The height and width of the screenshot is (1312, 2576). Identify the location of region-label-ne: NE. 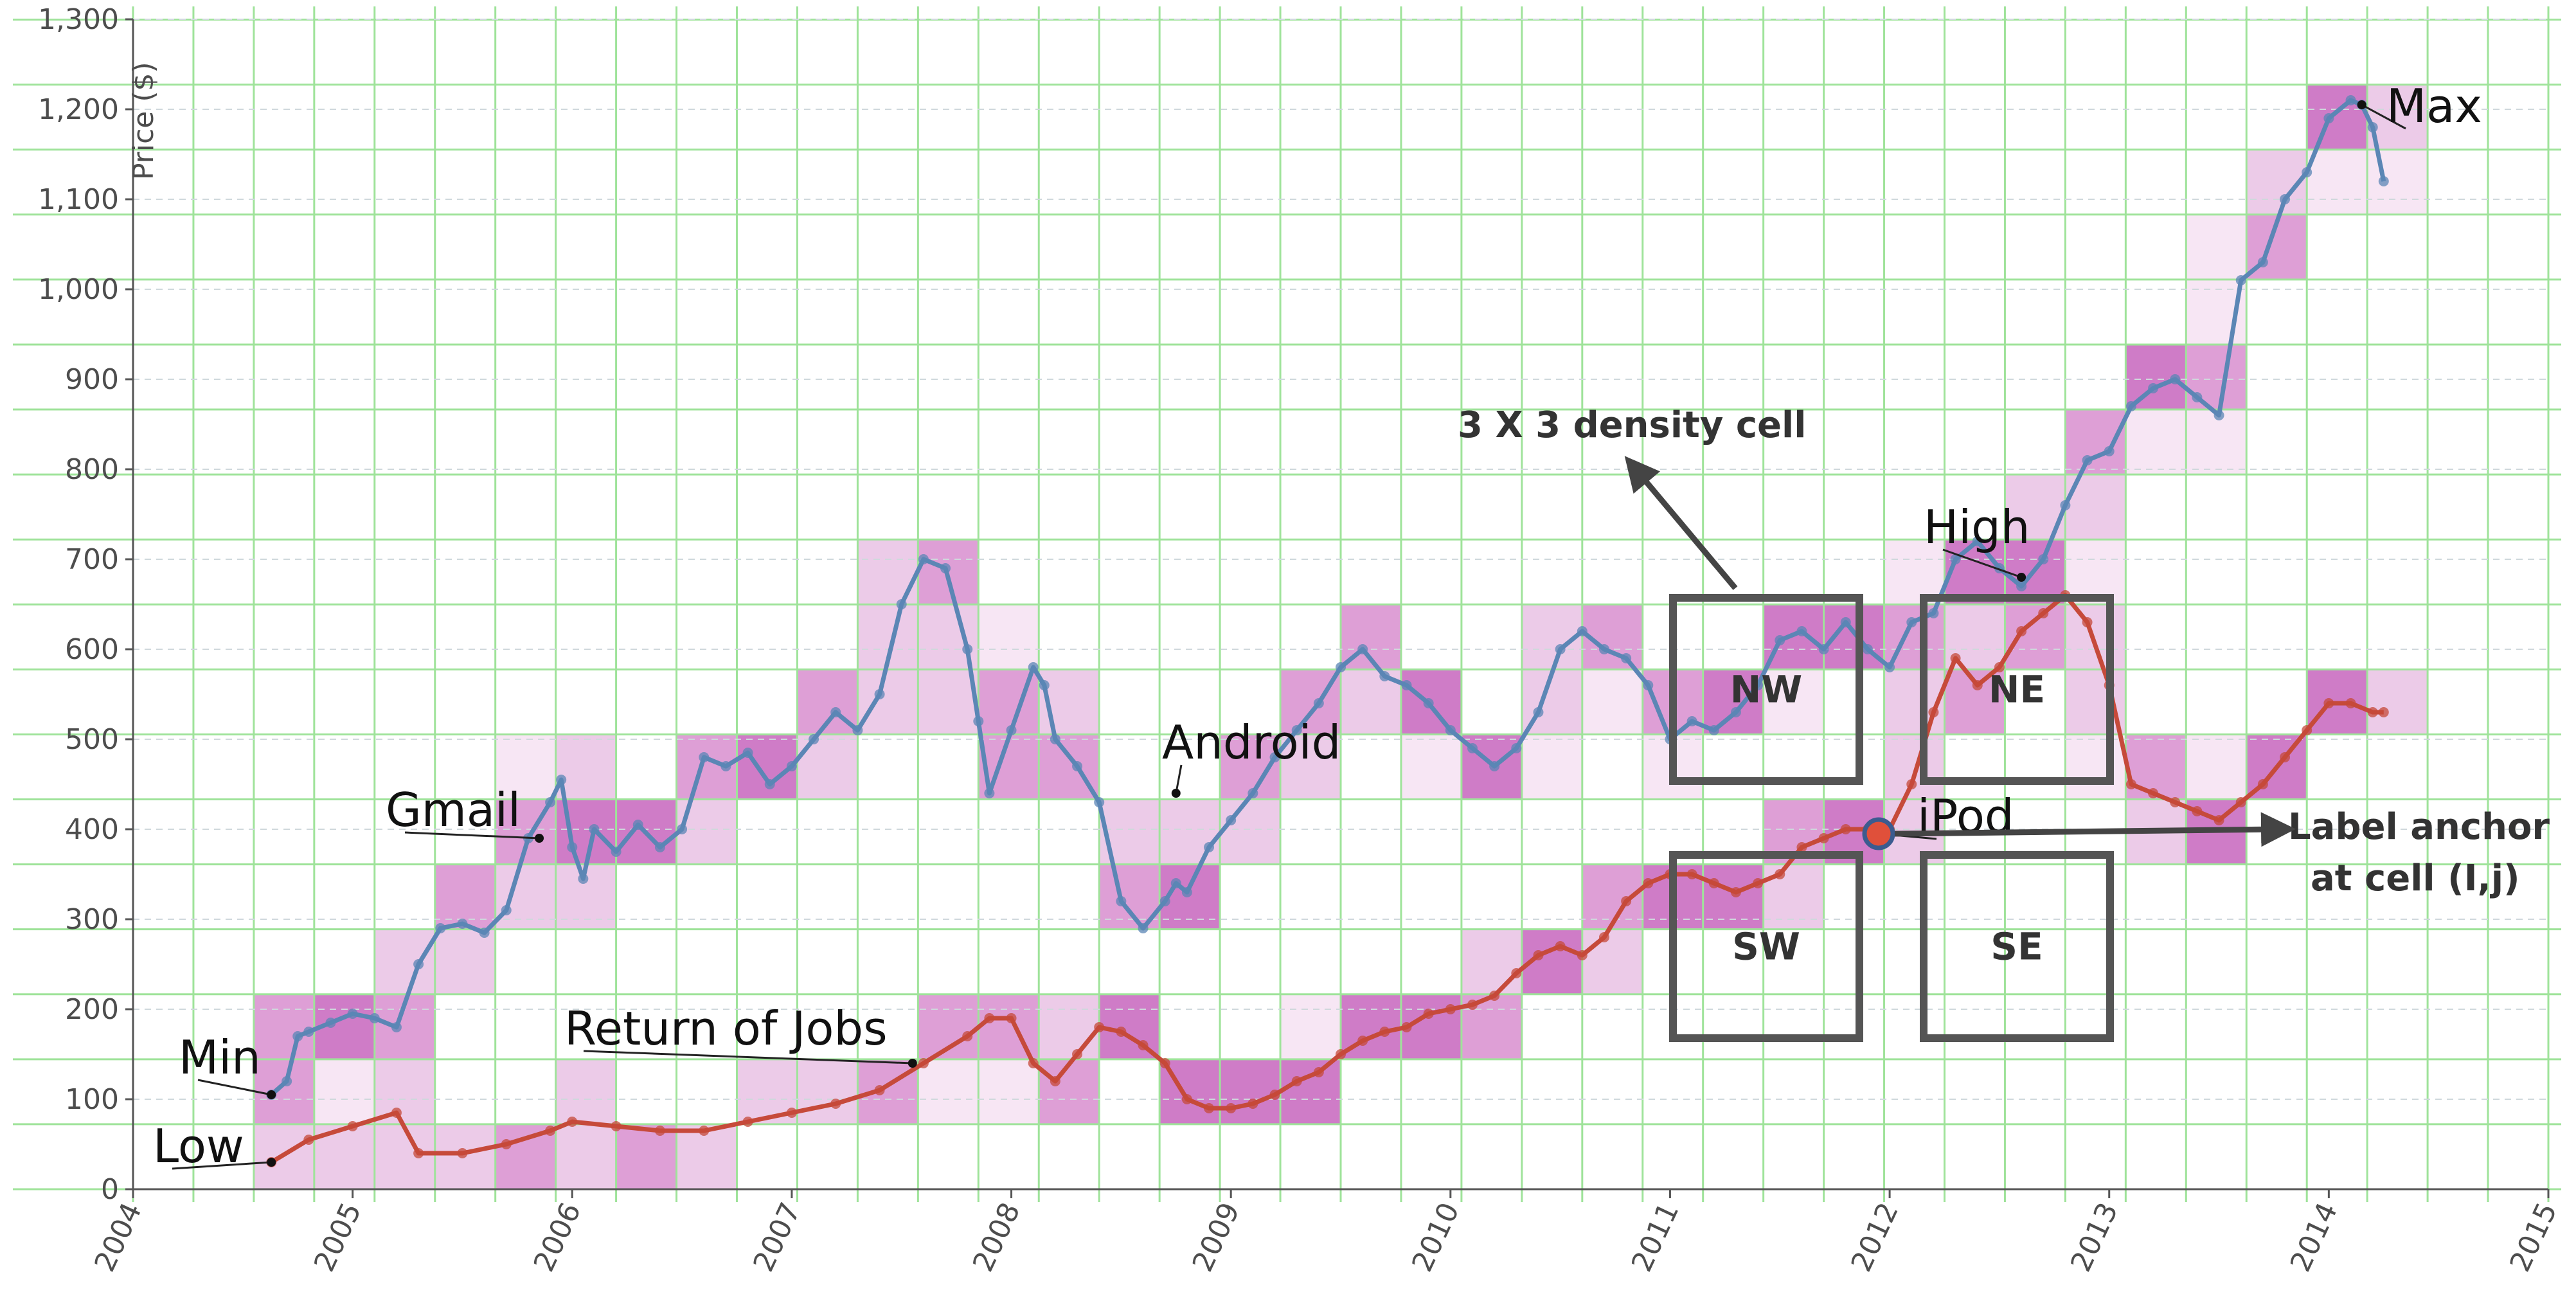
(2017, 690).